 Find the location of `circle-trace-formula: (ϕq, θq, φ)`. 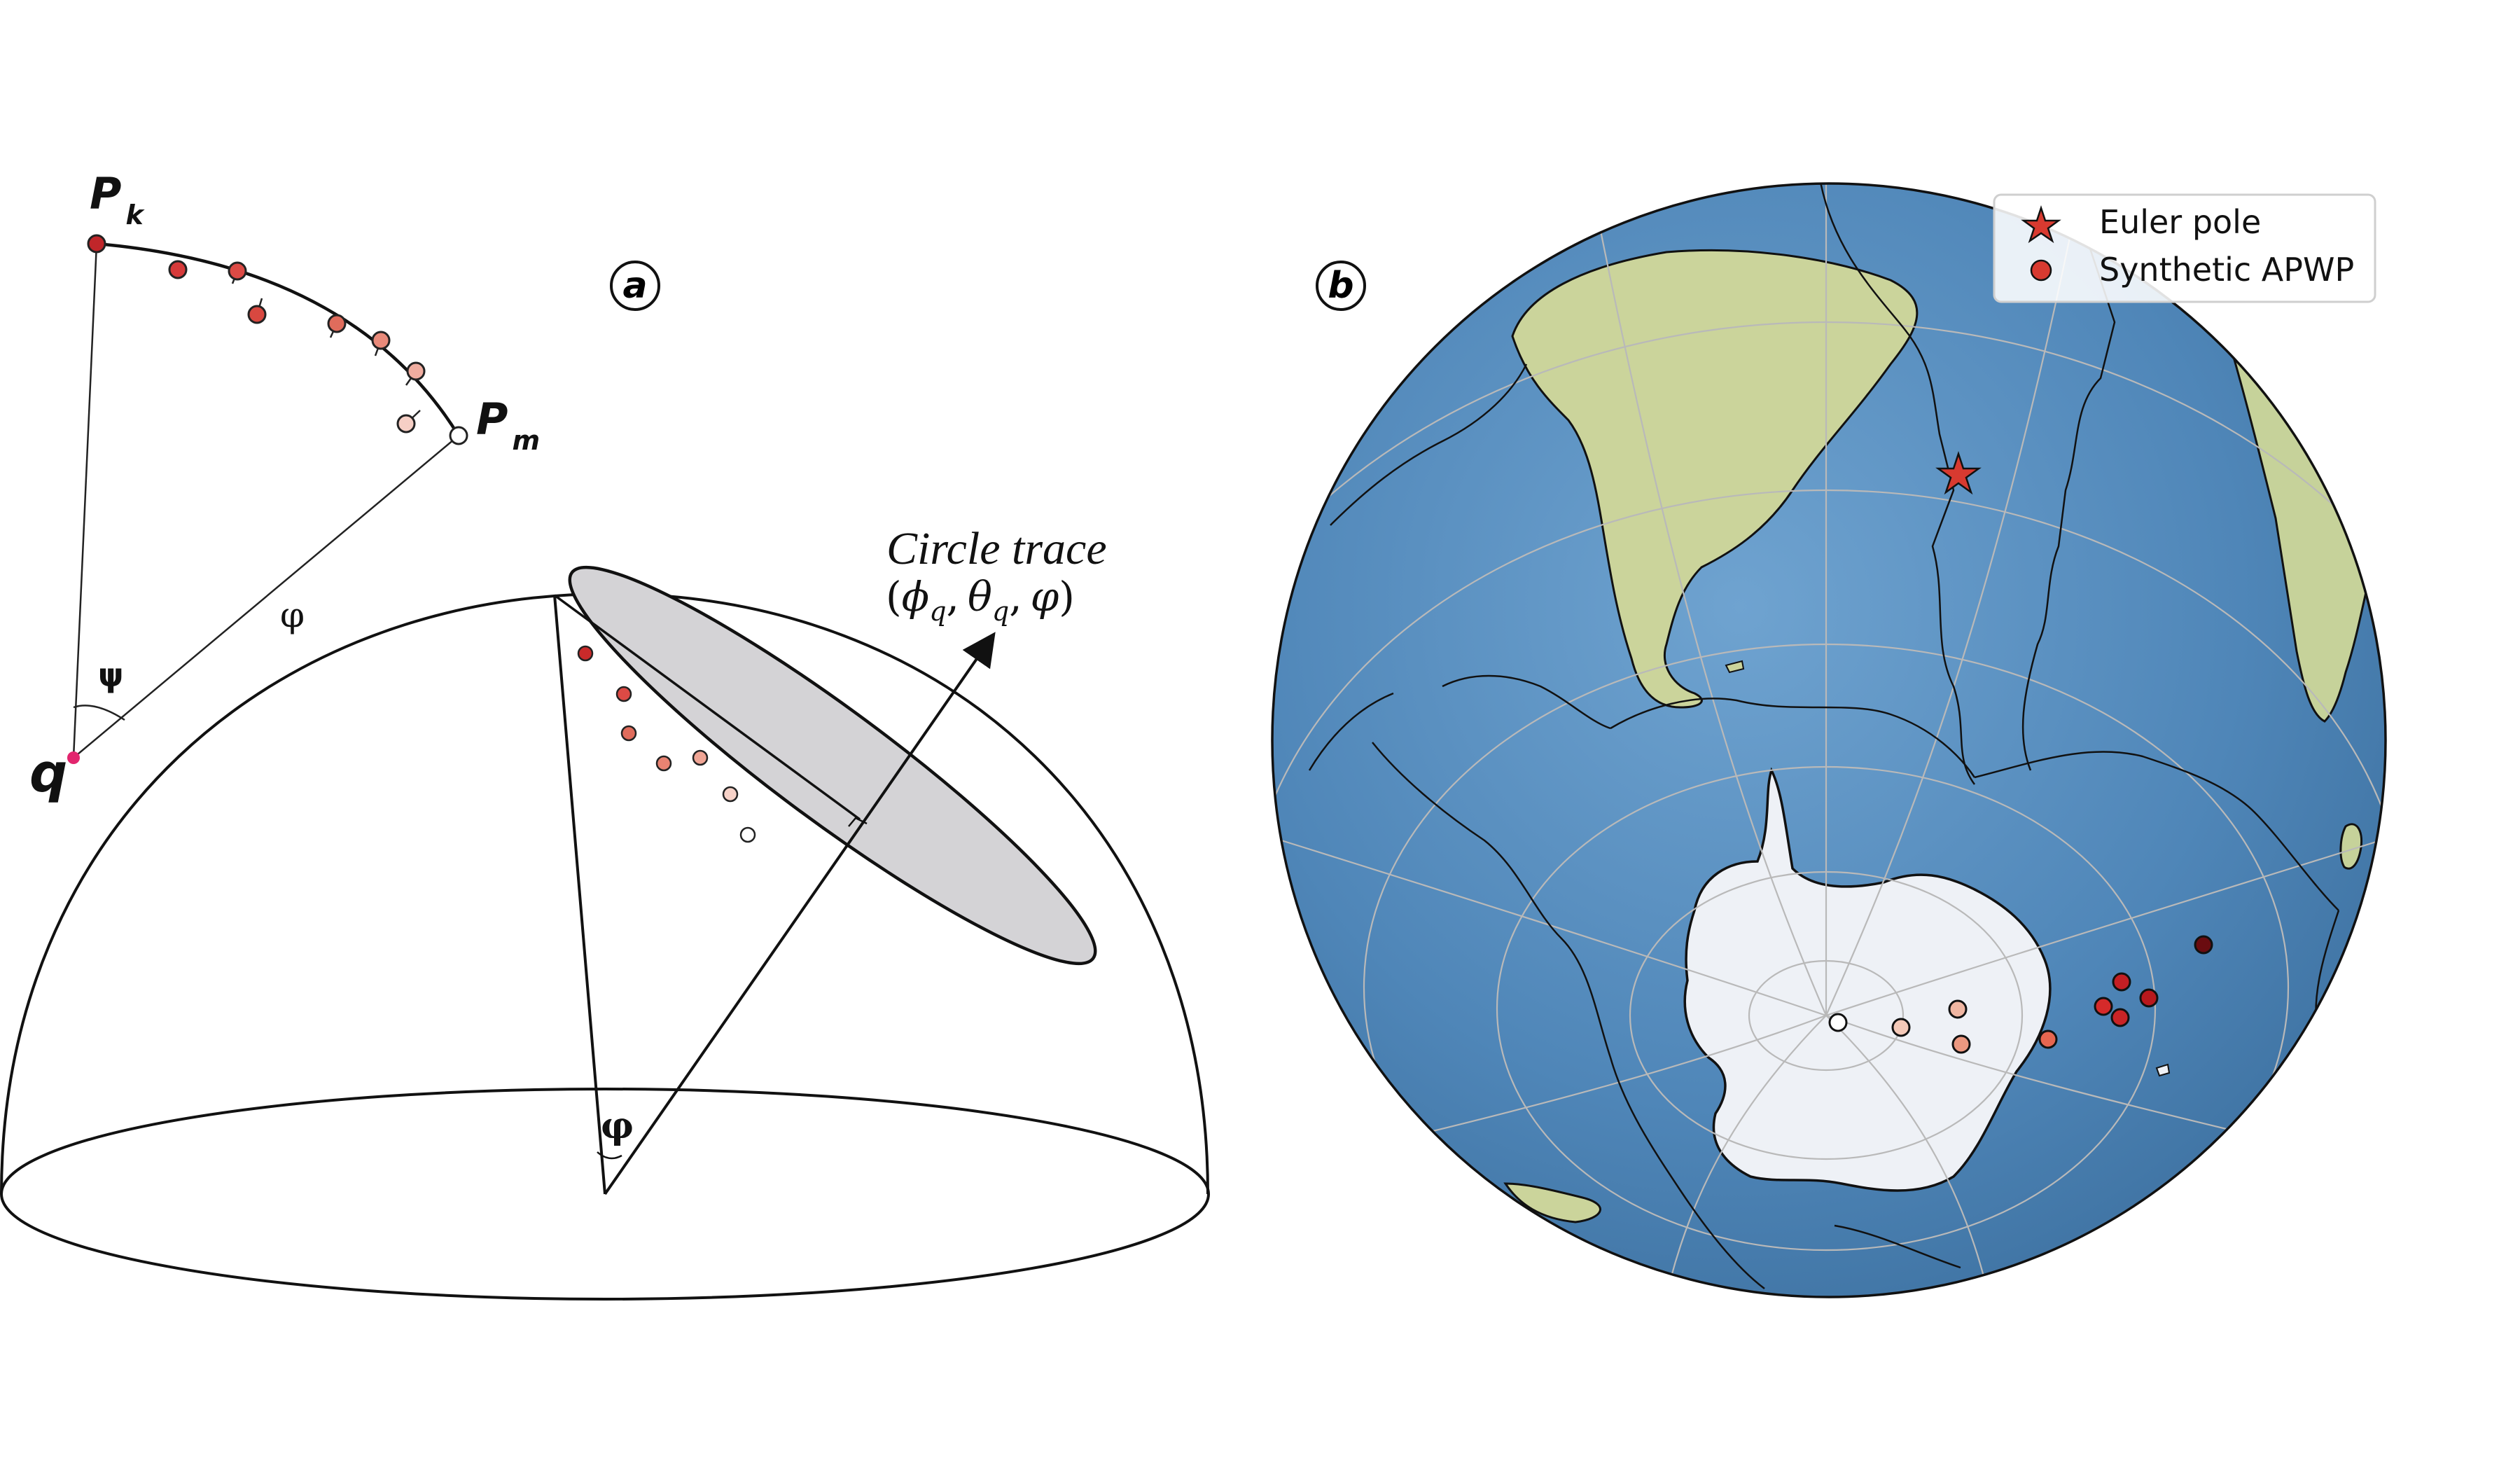

circle-trace-formula: (ϕq, θq, φ) is located at coordinates (980, 600).